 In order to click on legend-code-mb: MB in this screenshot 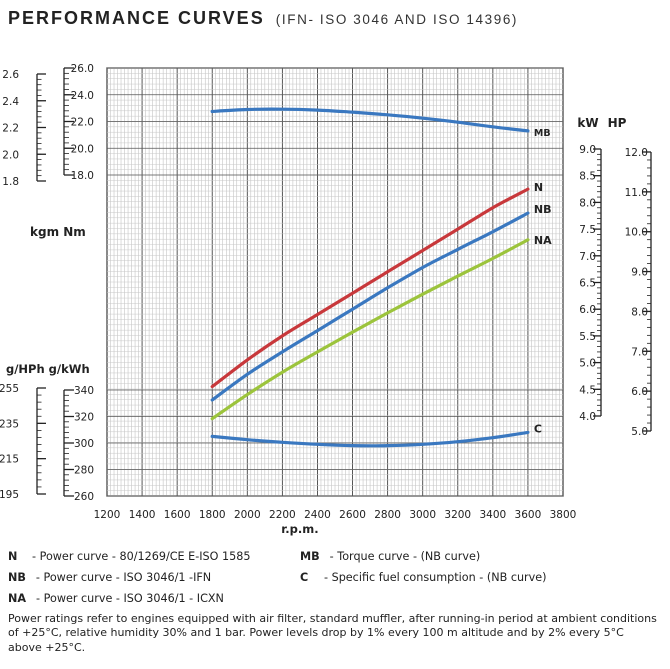, I will do `click(310, 556)`.